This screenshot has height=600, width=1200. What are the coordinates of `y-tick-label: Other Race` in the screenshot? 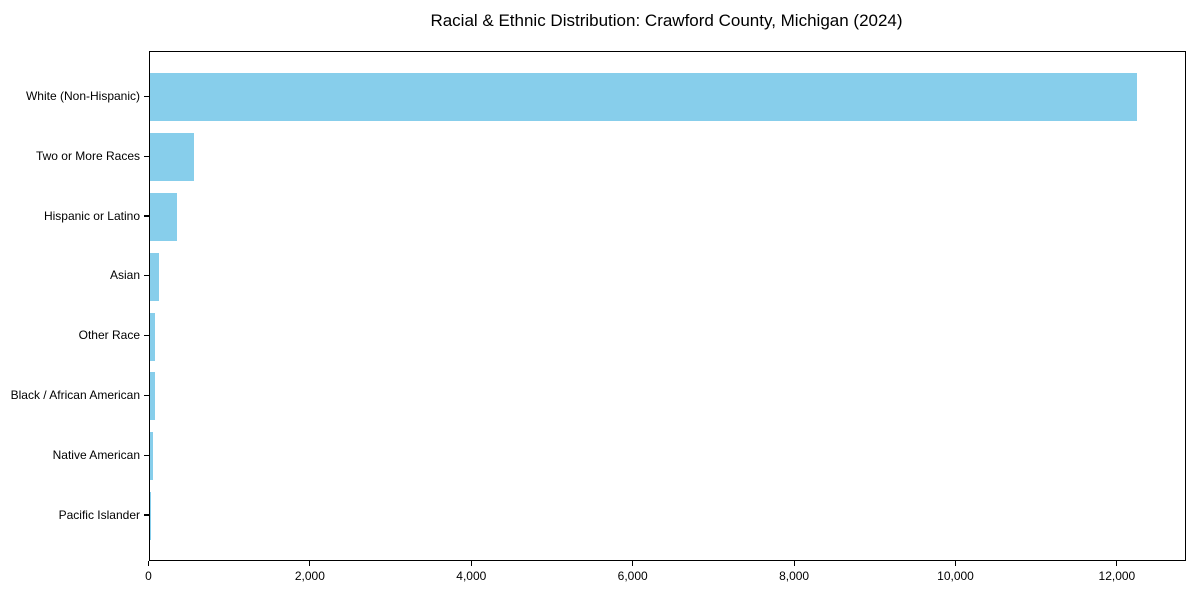 It's located at (109, 335).